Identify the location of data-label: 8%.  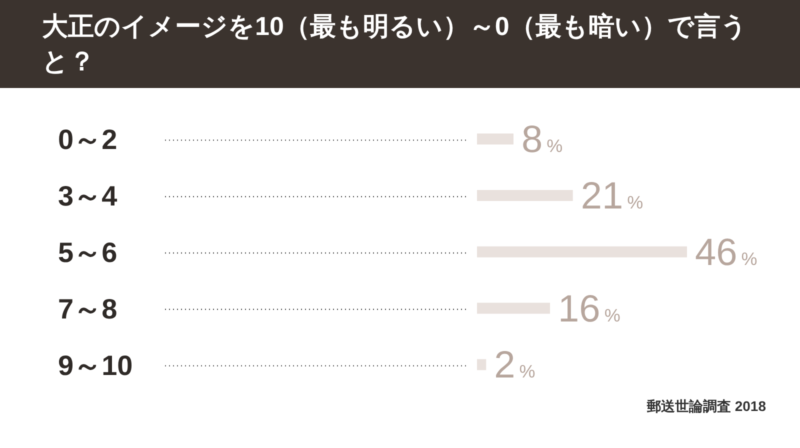
(542, 140).